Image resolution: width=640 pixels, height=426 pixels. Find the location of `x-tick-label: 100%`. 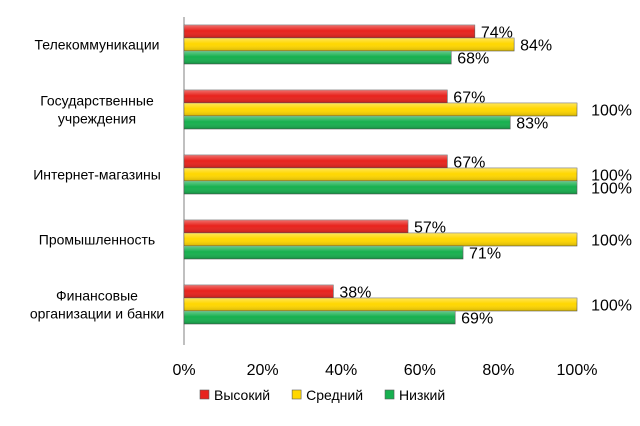

x-tick-label: 100% is located at coordinates (577, 370).